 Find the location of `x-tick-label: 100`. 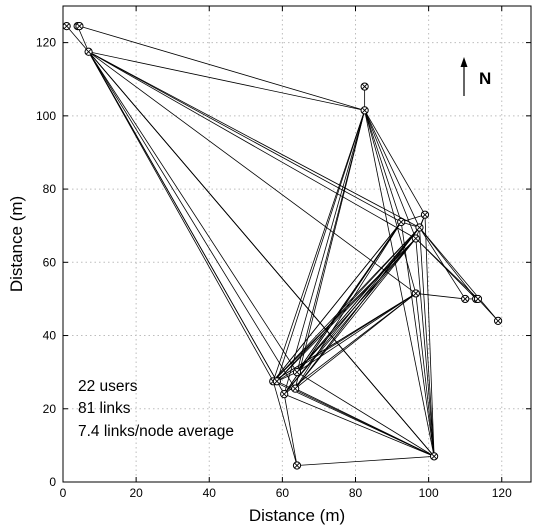

x-tick-label: 100 is located at coordinates (429, 493).